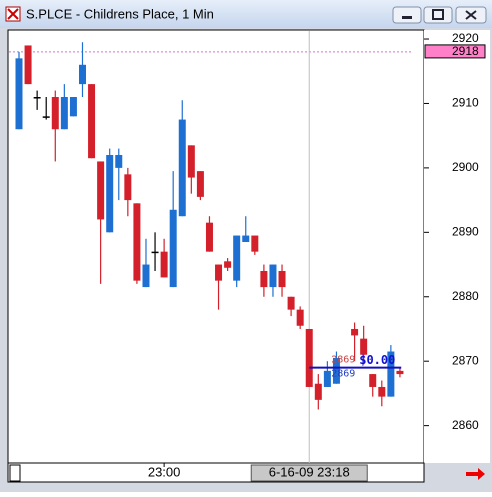  Describe the element at coordinates (457, 246) in the screenshot. I see `price-axis` at that location.